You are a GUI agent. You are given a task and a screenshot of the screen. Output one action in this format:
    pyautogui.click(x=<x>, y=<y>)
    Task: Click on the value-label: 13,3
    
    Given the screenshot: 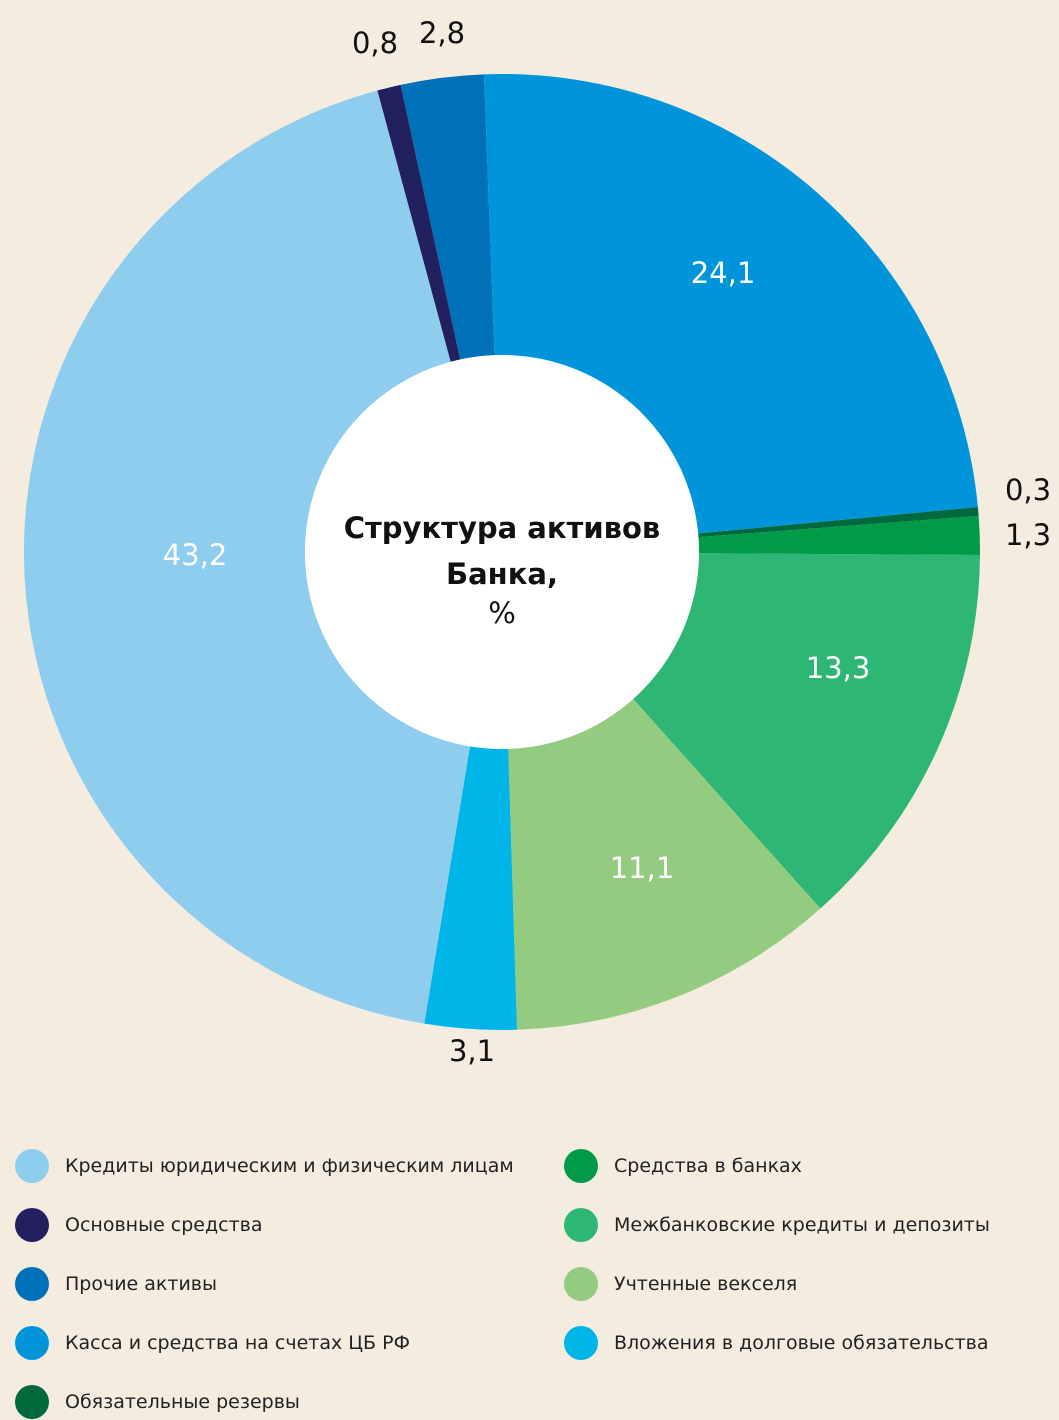 What is the action you would take?
    pyautogui.click(x=838, y=668)
    